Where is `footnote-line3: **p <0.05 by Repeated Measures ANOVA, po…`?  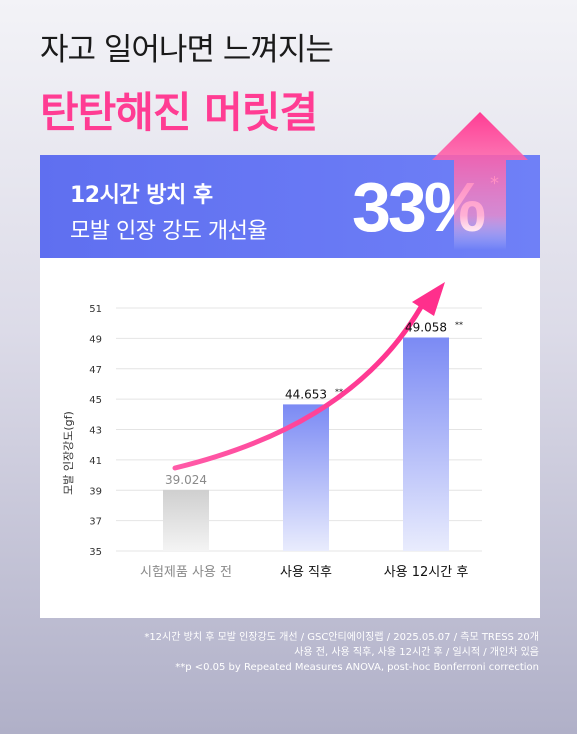
footnote-line3: **p <0.05 by Repeated Measures ANOVA, po… is located at coordinates (357, 667).